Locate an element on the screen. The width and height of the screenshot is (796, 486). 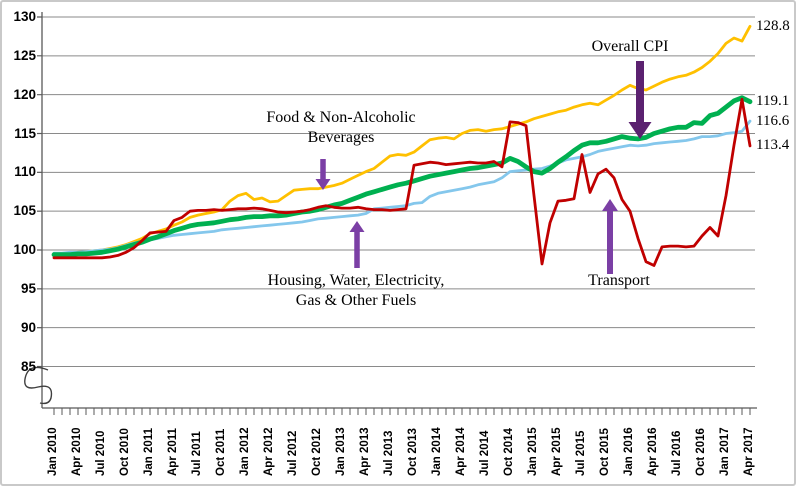
transport-up-arrow-icon is located at coordinates (610, 236).